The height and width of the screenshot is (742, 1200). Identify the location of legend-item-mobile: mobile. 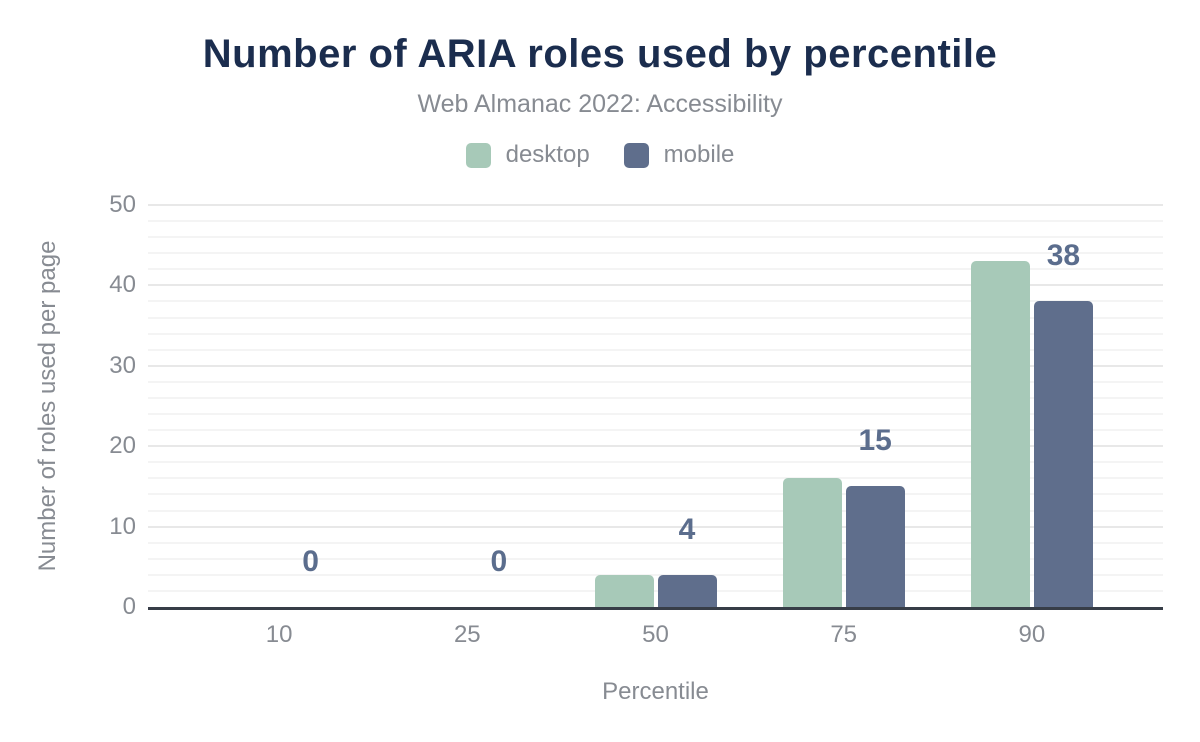
(679, 155).